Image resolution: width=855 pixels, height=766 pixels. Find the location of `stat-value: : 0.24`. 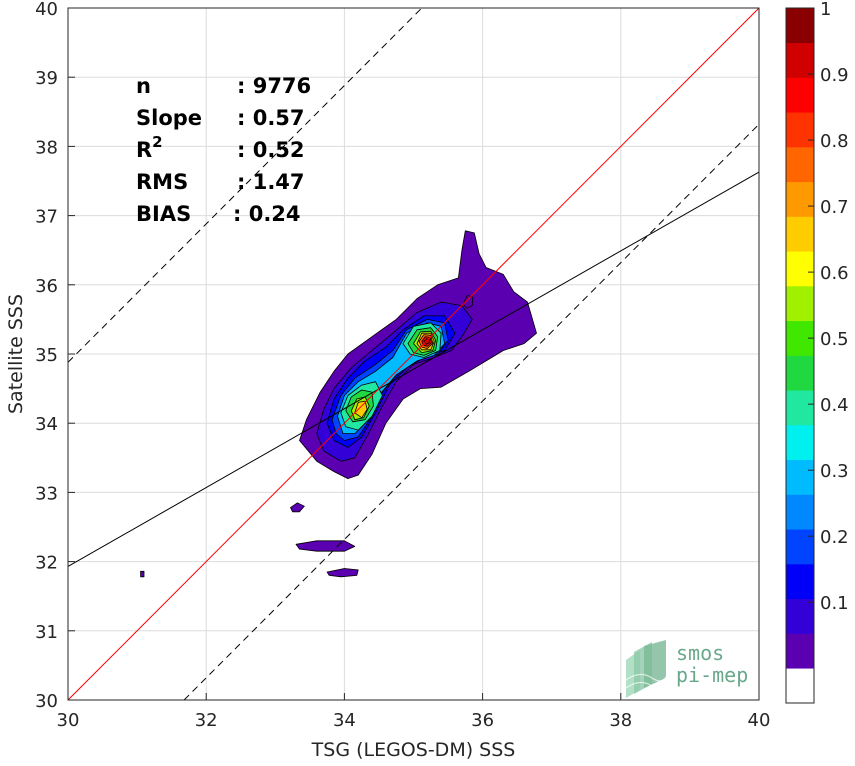

stat-value: : 0.24 is located at coordinates (267, 214).